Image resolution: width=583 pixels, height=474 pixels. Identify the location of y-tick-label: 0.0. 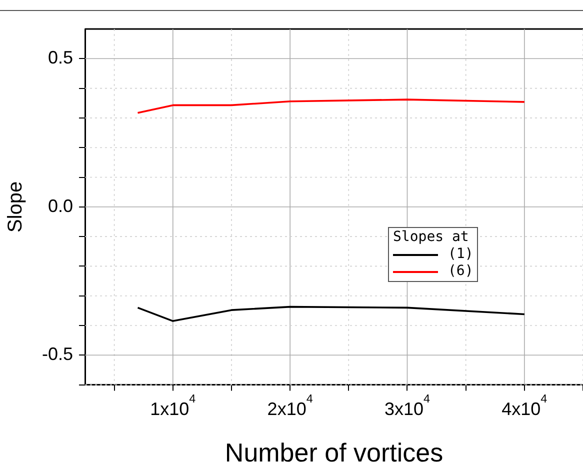
(61, 206).